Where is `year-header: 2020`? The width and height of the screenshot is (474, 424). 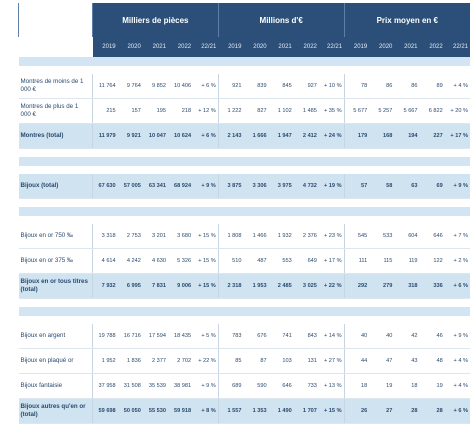 year-header: 2020 is located at coordinates (130, 47).